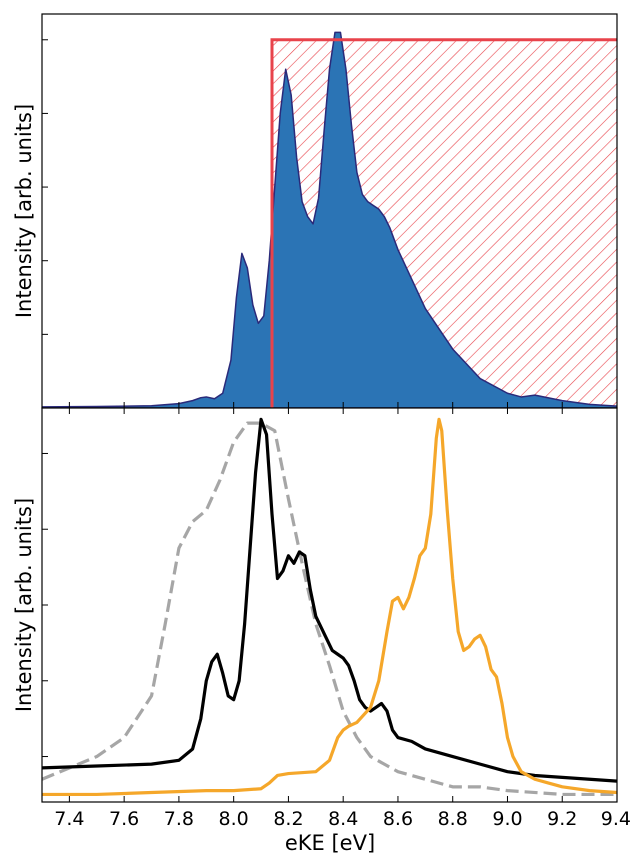  What do you see at coordinates (45, 605) in the screenshot?
I see `bottom-y-ticks` at bounding box center [45, 605].